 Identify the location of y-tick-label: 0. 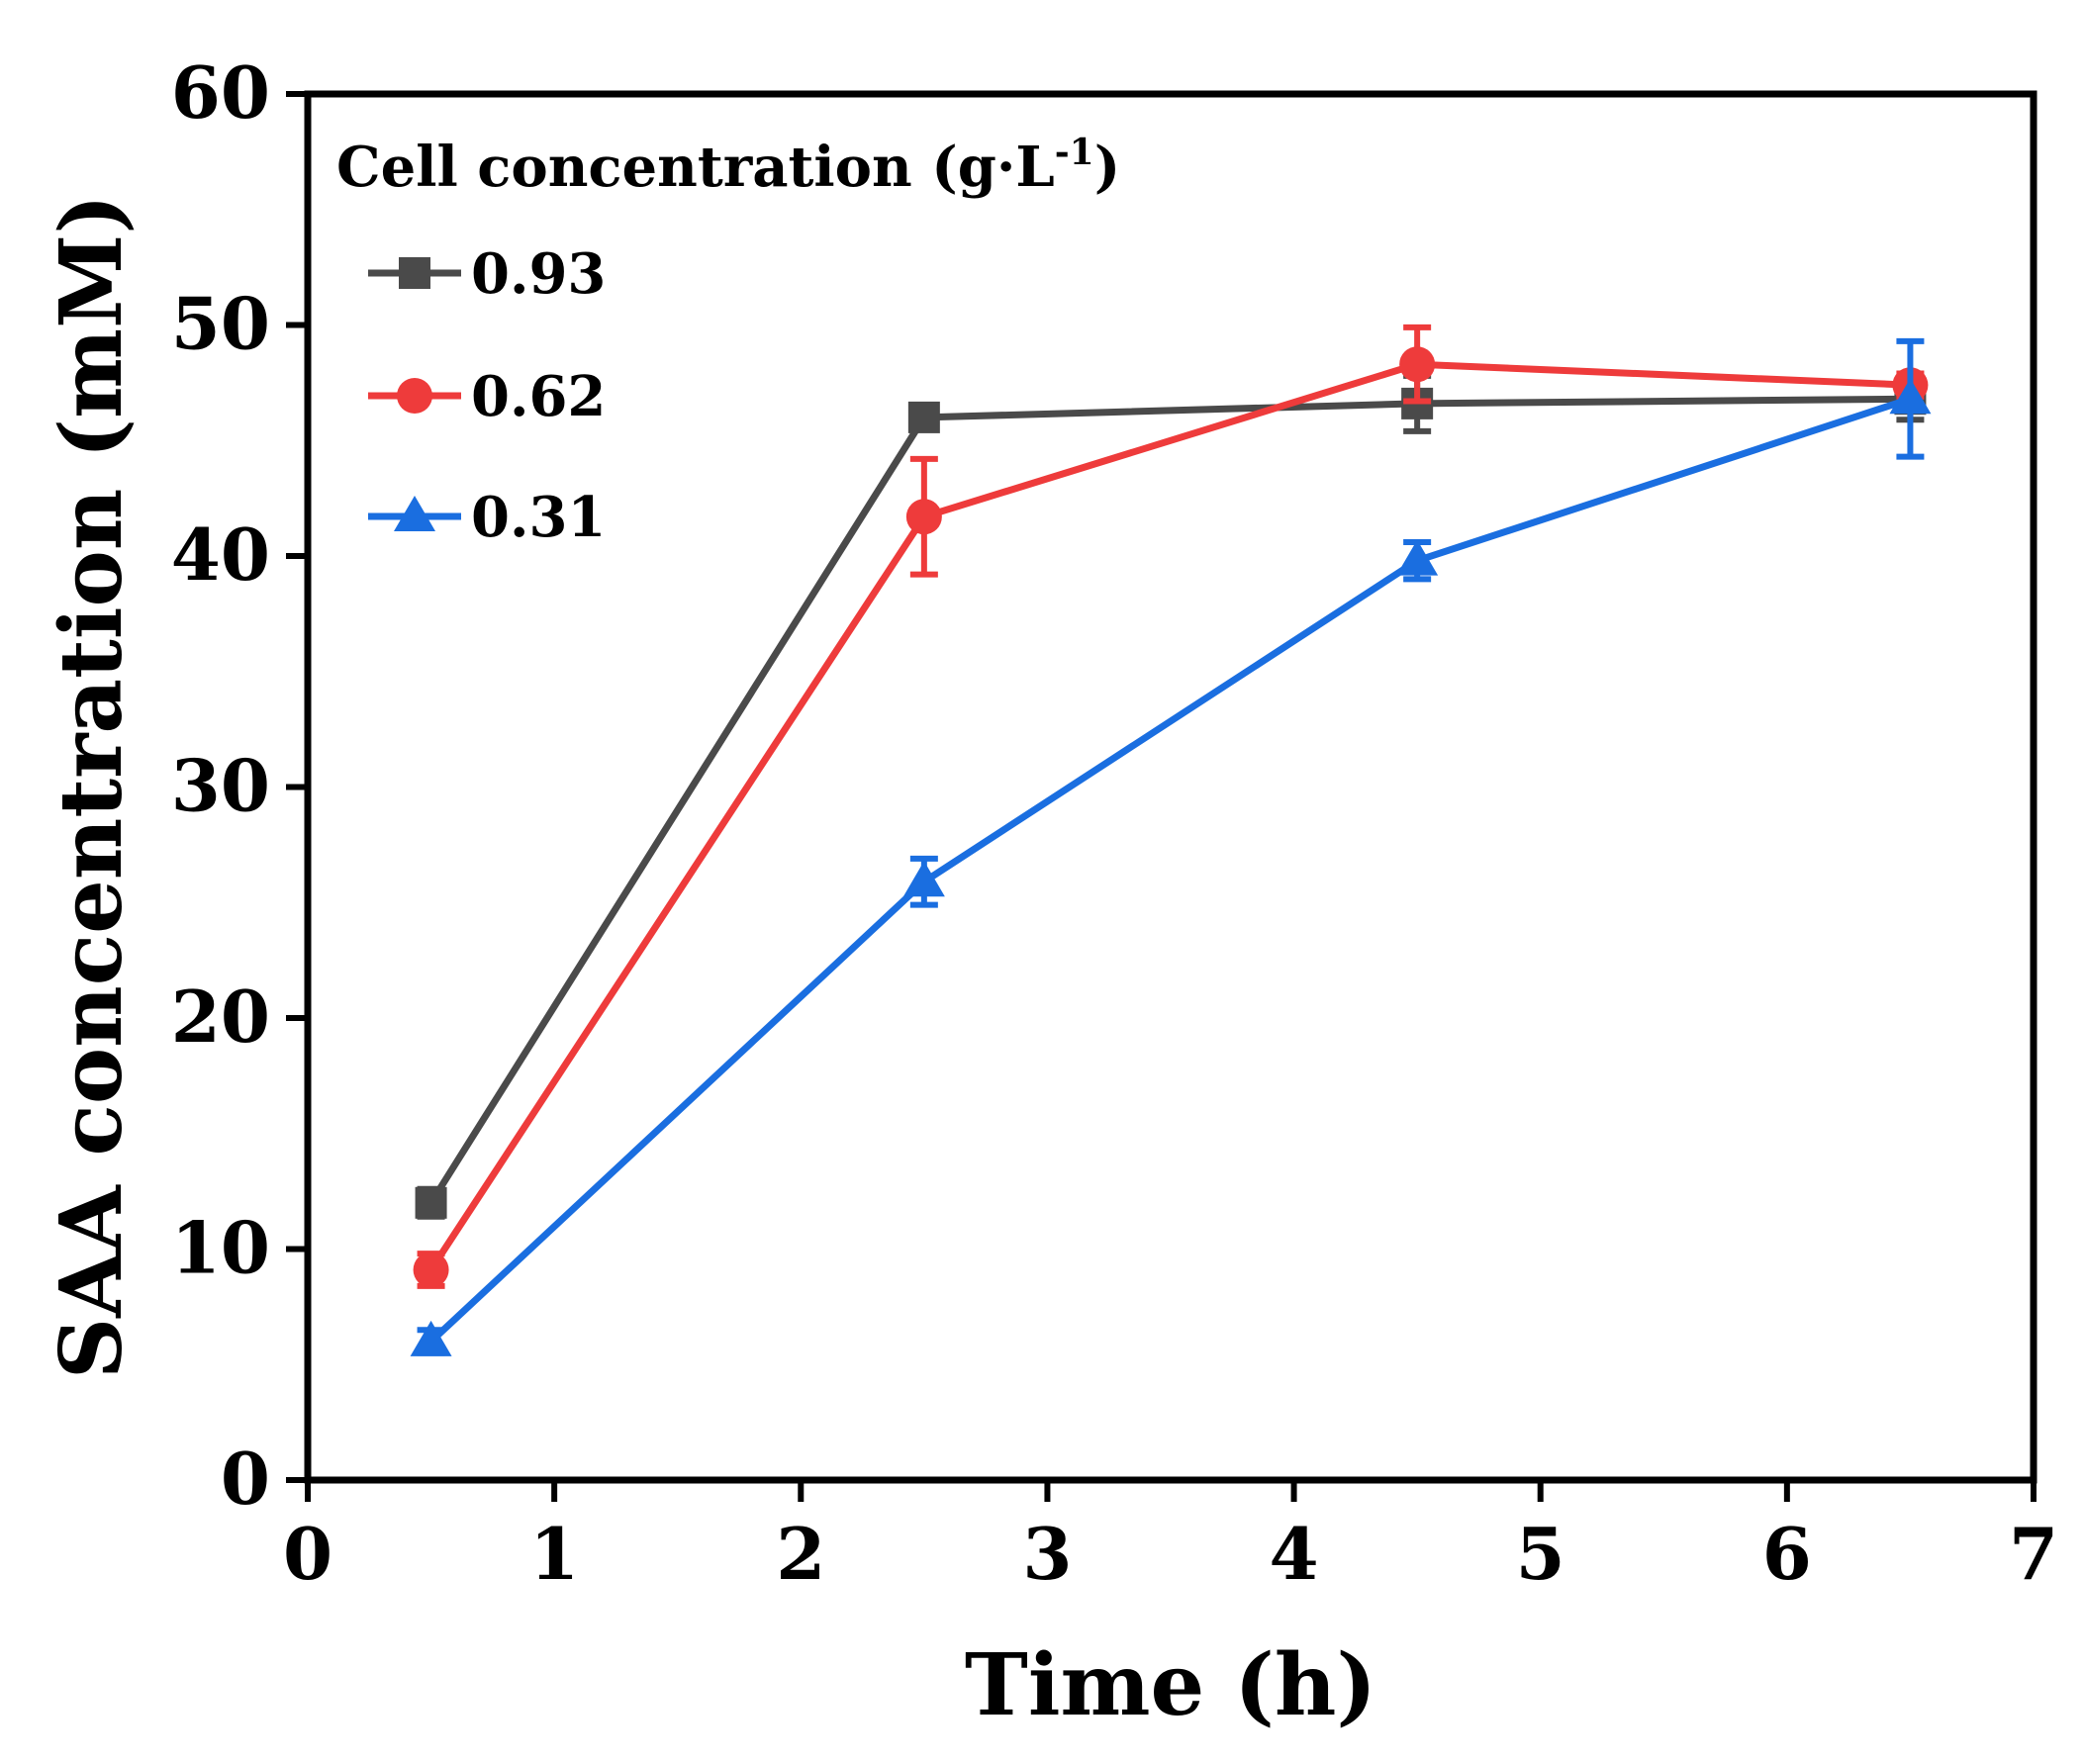
(245, 1479).